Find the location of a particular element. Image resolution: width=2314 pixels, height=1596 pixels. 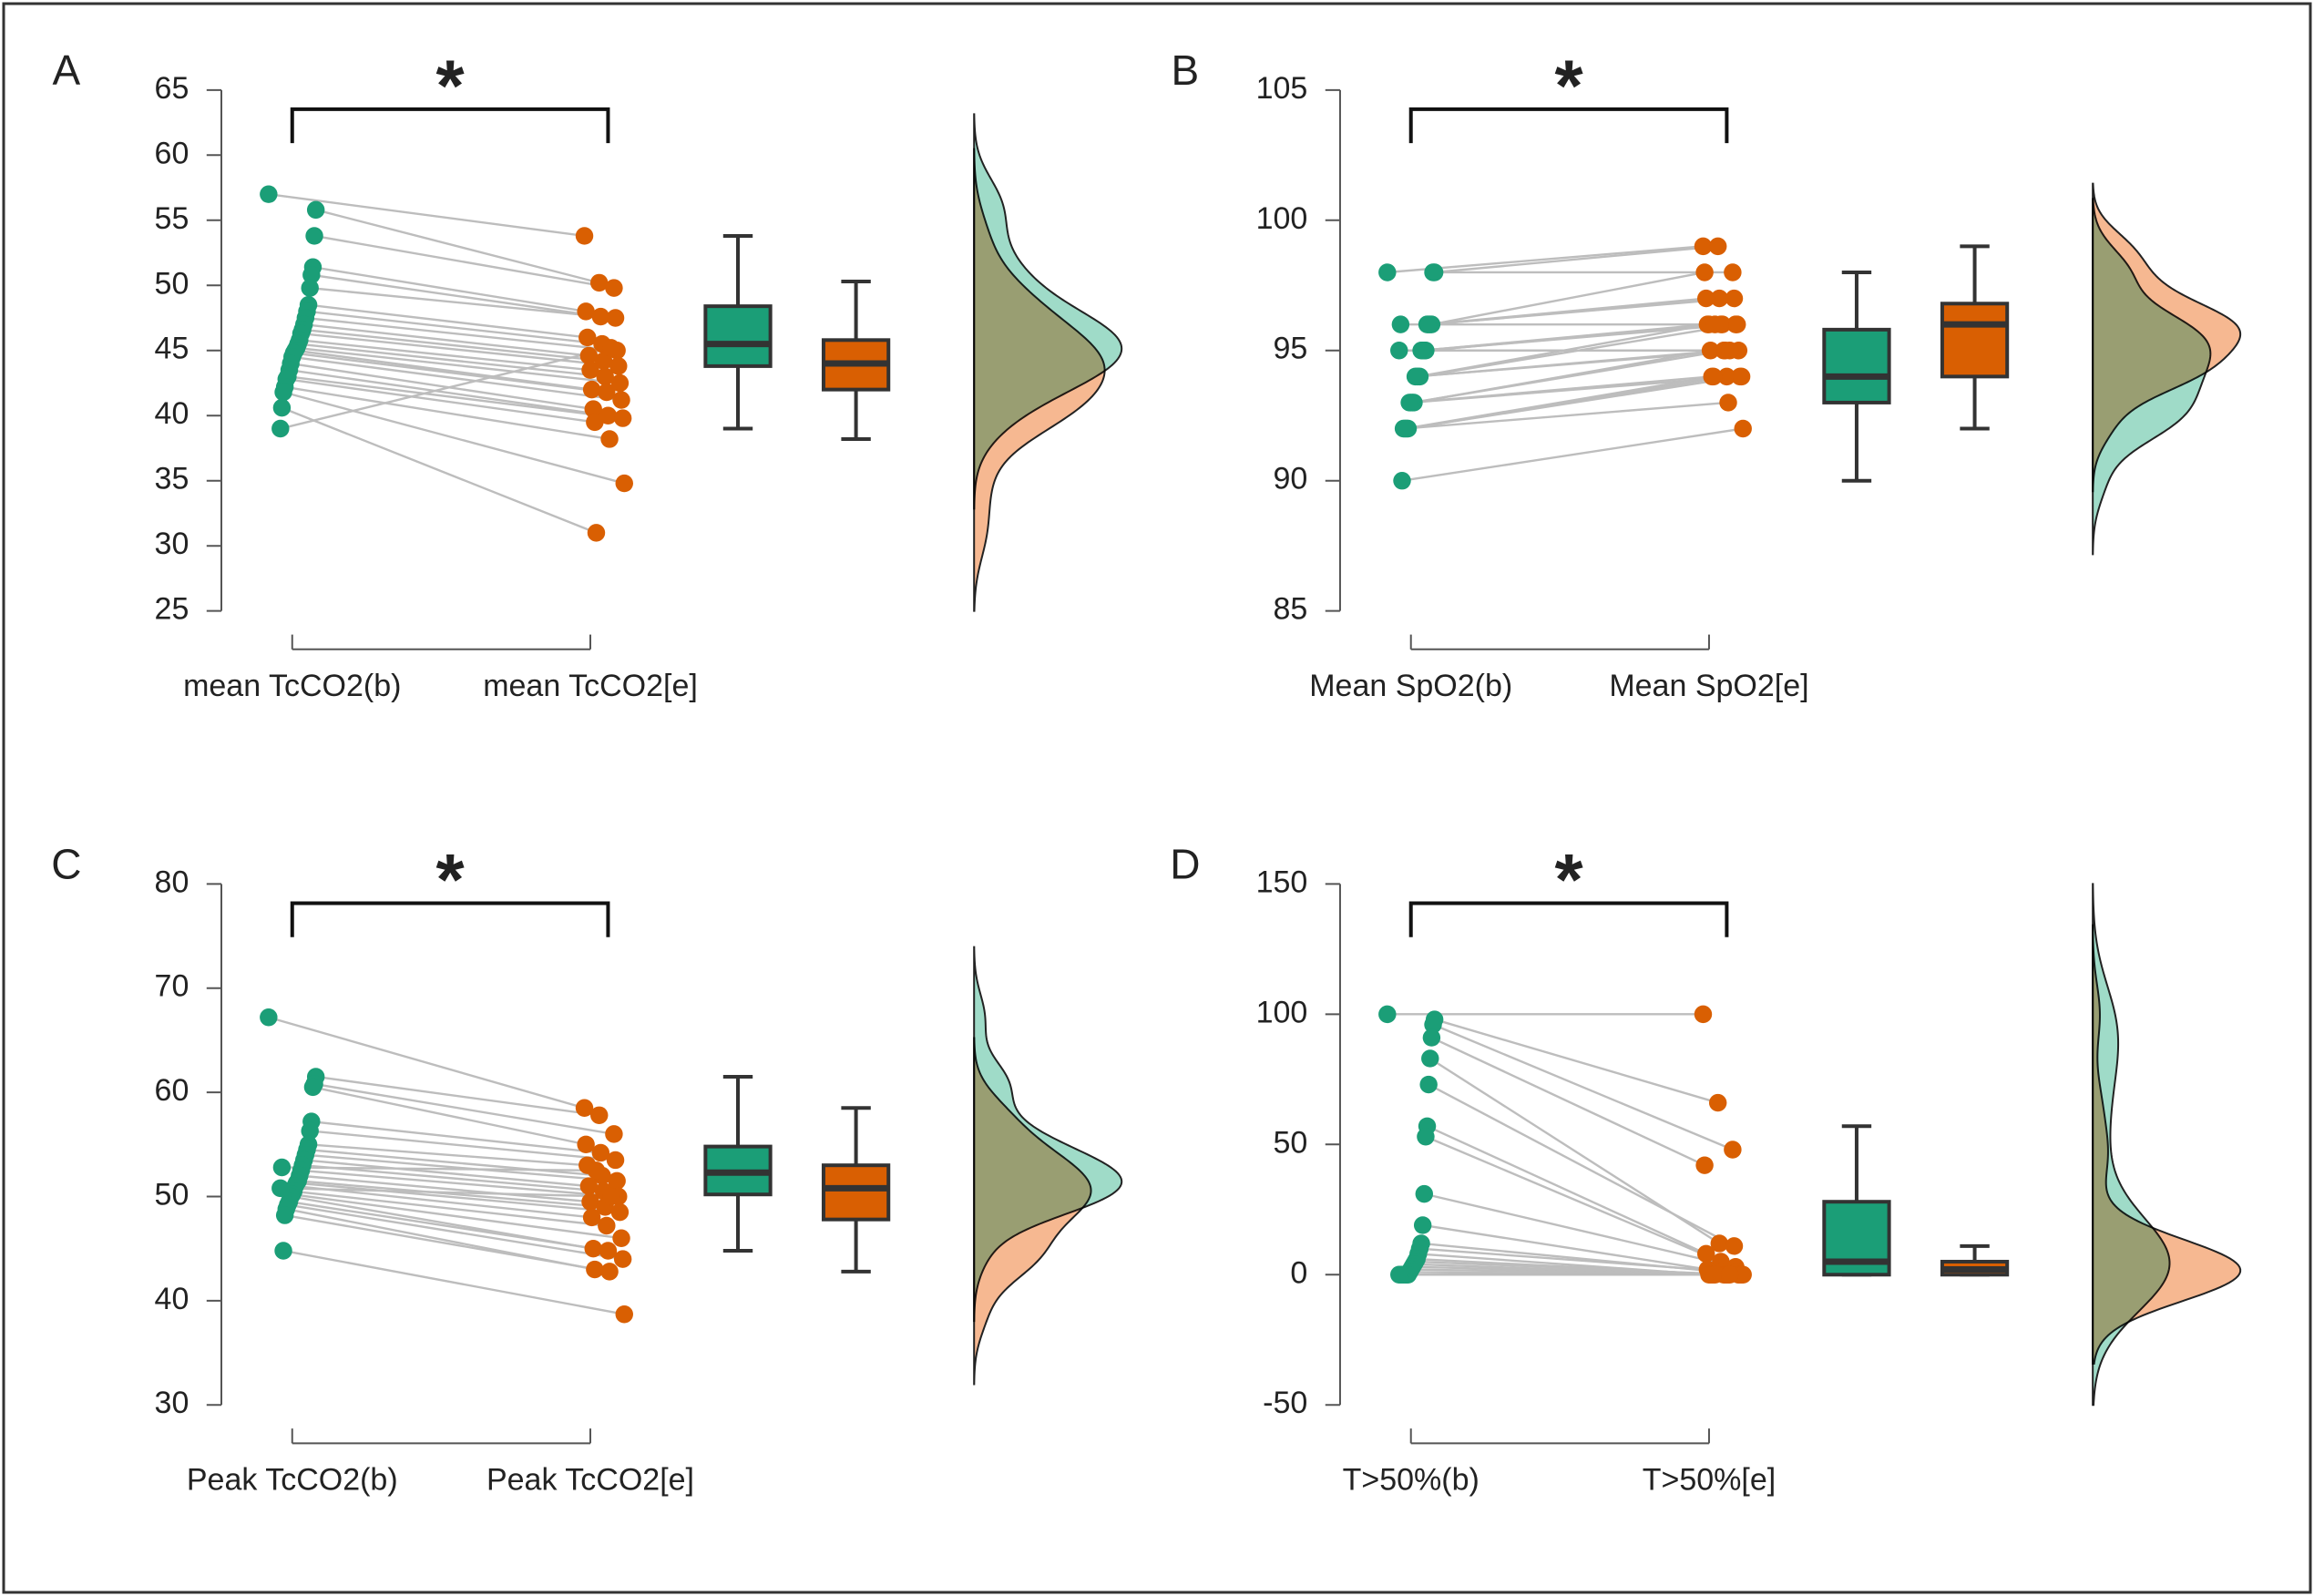

x-tick-label: T>50%(b) is located at coordinates (1411, 1480).